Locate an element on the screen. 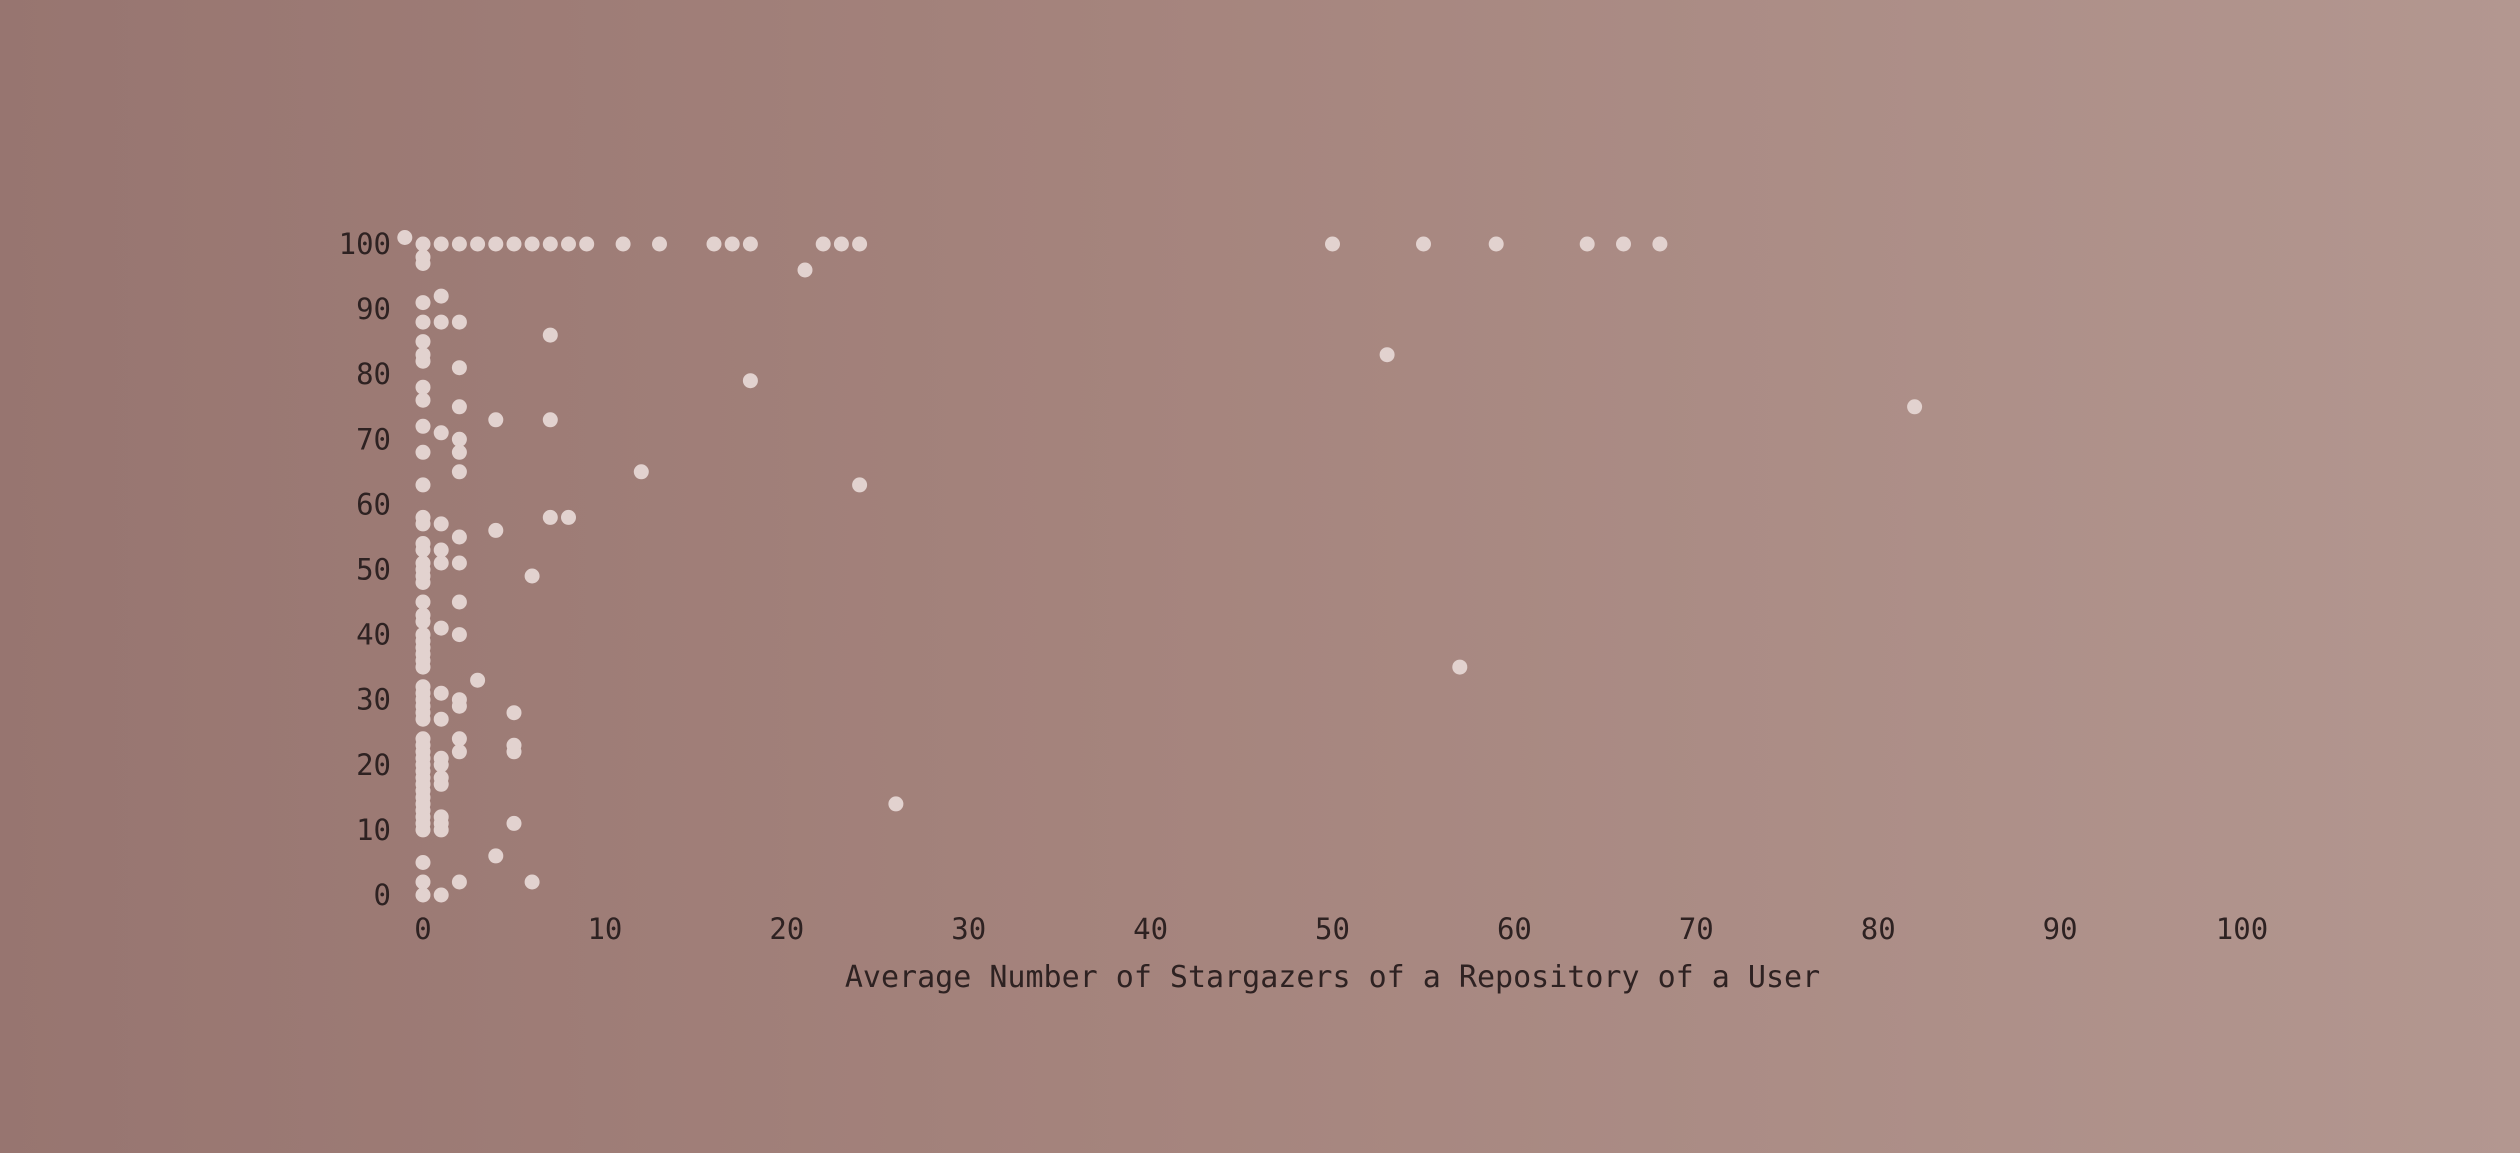  x-tick-label: 20 is located at coordinates (786, 929).